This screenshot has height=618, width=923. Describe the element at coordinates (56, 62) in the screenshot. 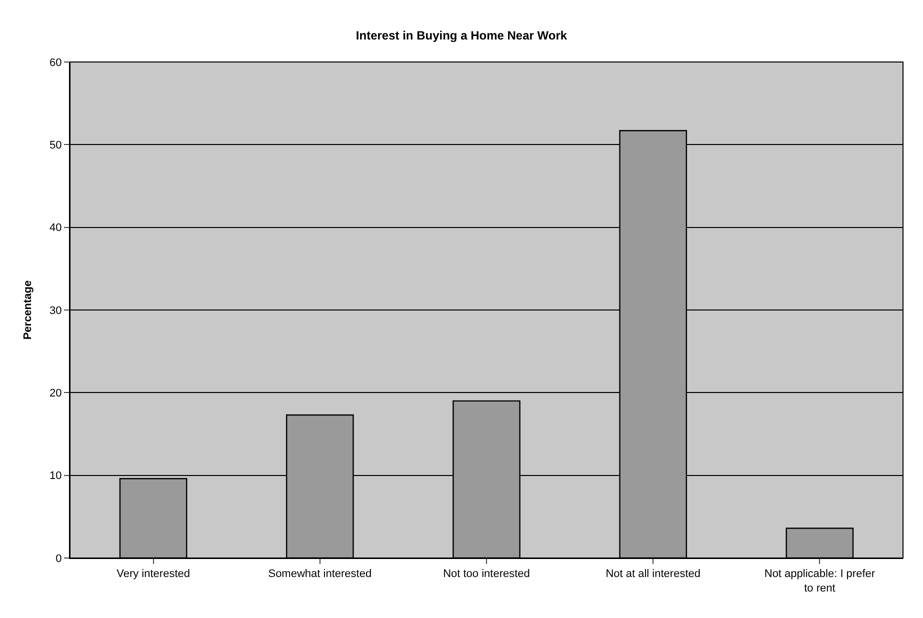

I see `y-tick-label: 60` at that location.